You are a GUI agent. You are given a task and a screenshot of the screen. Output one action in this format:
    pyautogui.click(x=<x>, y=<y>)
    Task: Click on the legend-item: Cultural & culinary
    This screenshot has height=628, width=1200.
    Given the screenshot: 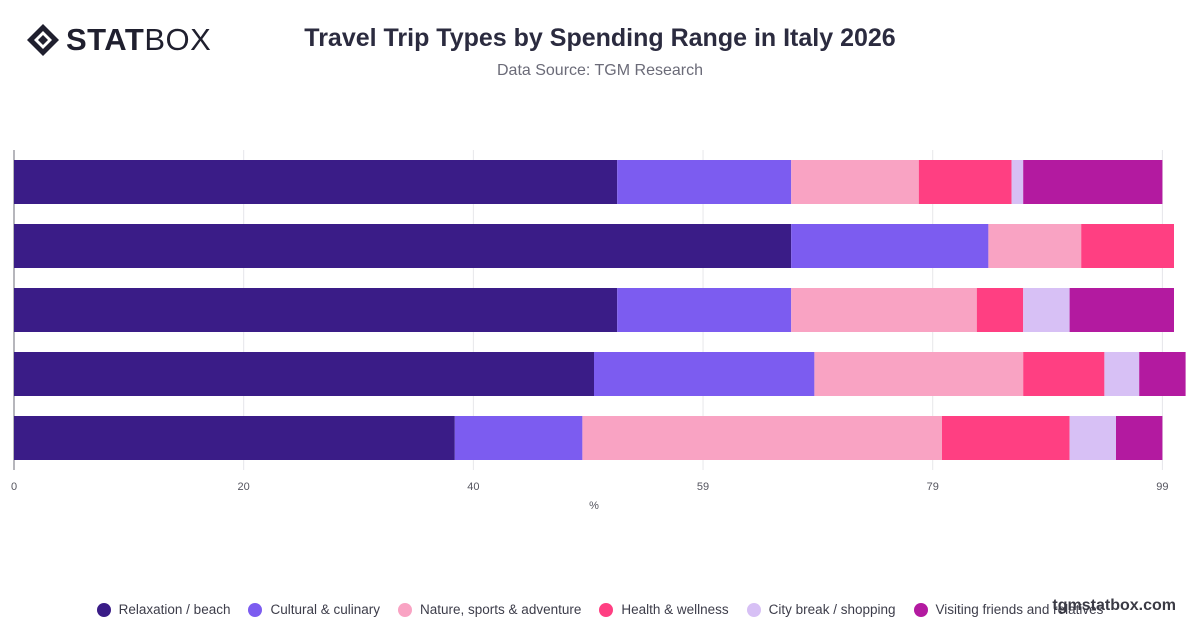 What is the action you would take?
    pyautogui.click(x=314, y=609)
    